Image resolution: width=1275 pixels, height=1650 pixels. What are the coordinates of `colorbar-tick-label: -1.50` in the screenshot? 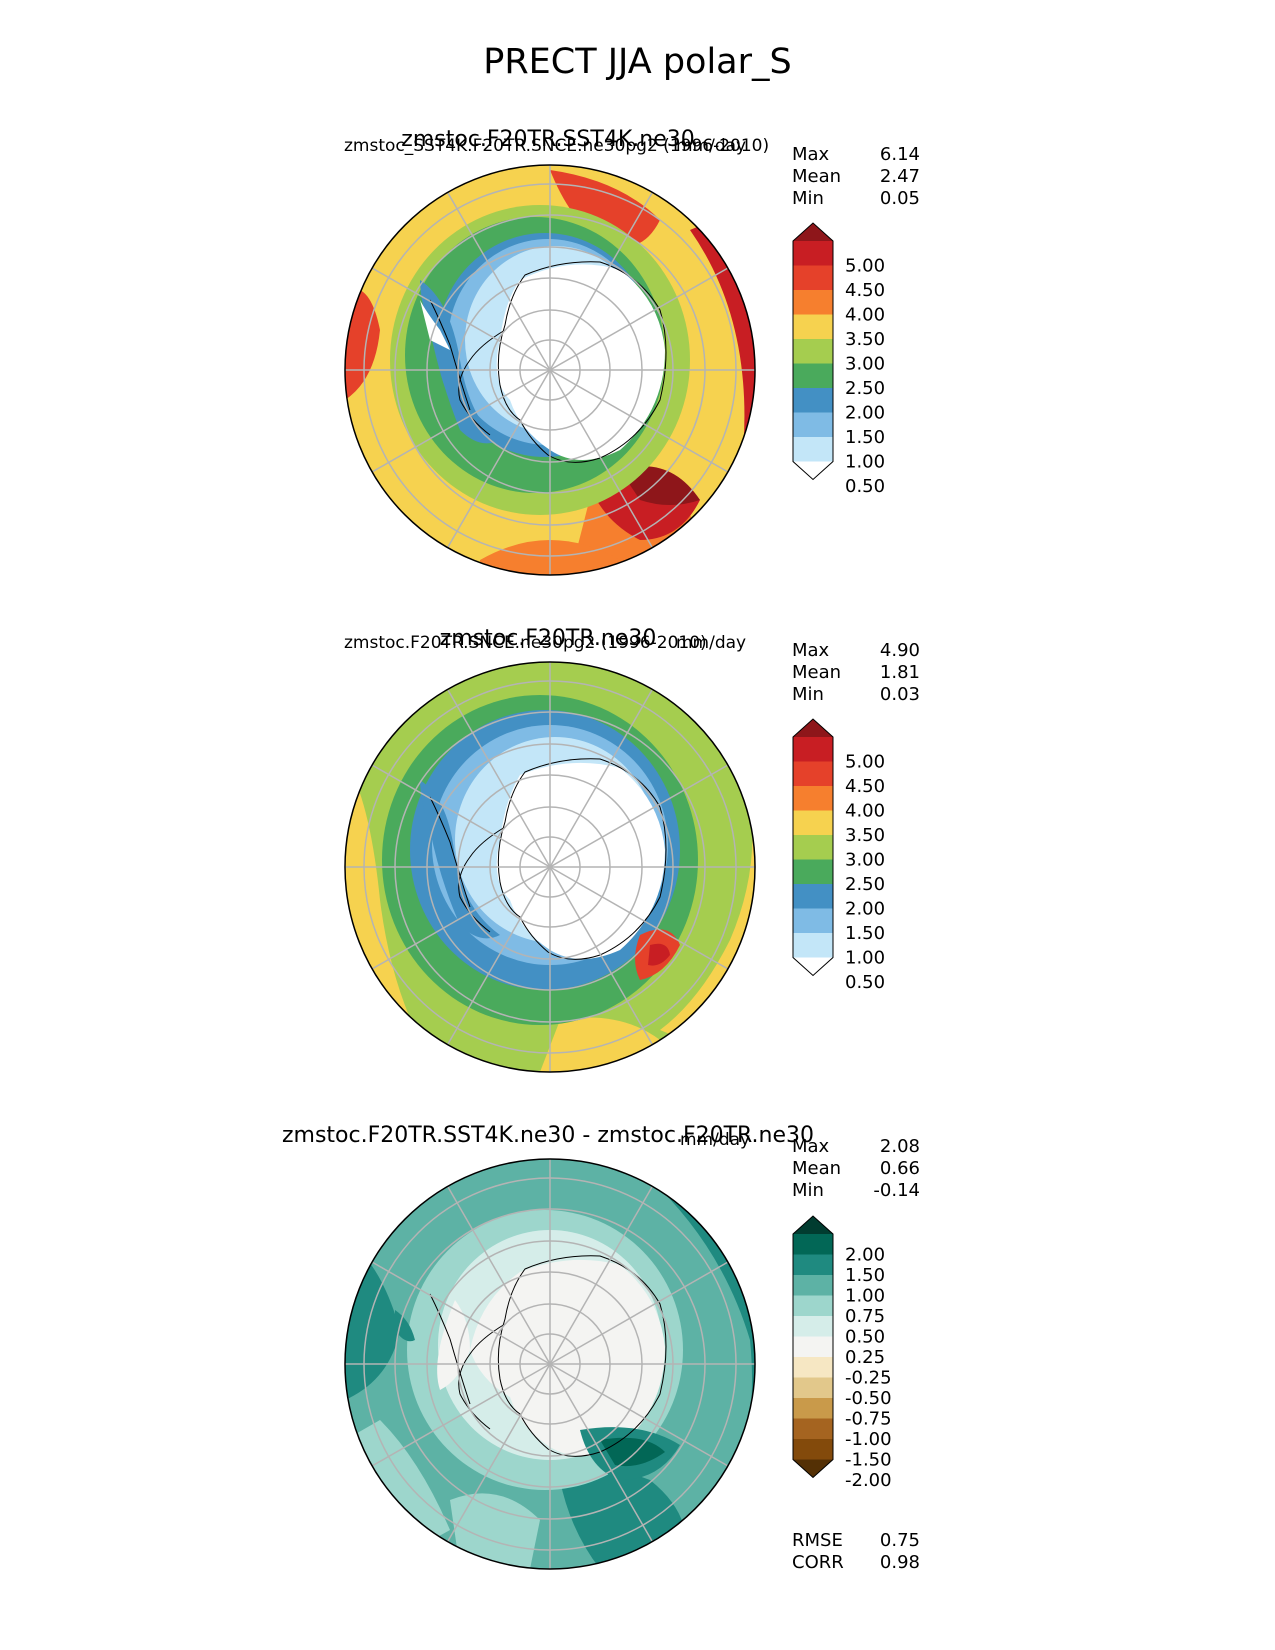 It's located at (868, 1460).